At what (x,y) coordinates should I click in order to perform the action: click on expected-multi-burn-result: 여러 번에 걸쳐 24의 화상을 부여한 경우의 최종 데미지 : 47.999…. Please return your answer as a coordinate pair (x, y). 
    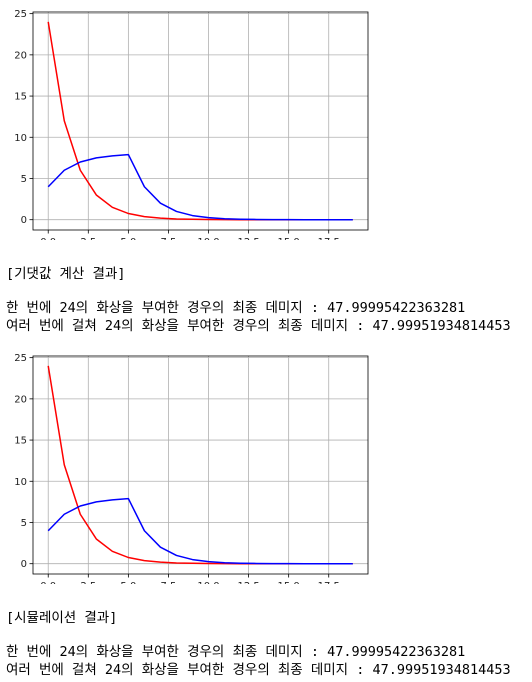
    Looking at the image, I should click on (258, 326).